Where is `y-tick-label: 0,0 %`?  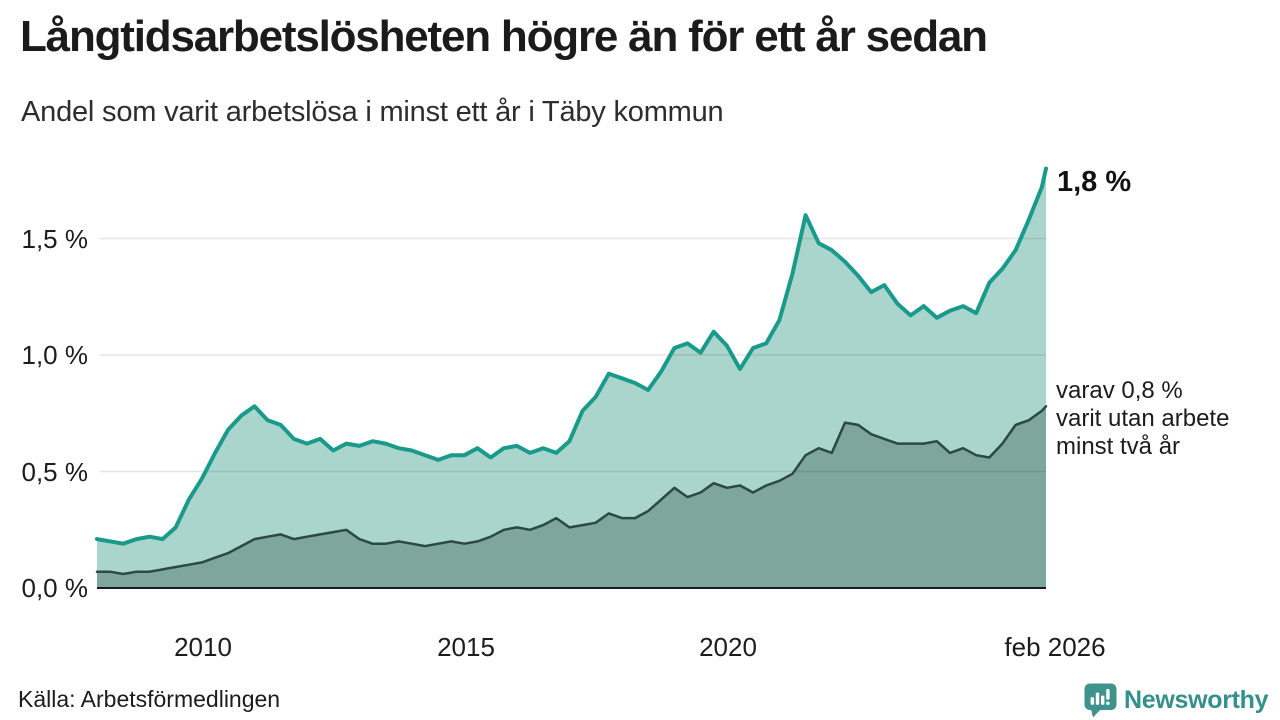
y-tick-label: 0,0 % is located at coordinates (55, 588).